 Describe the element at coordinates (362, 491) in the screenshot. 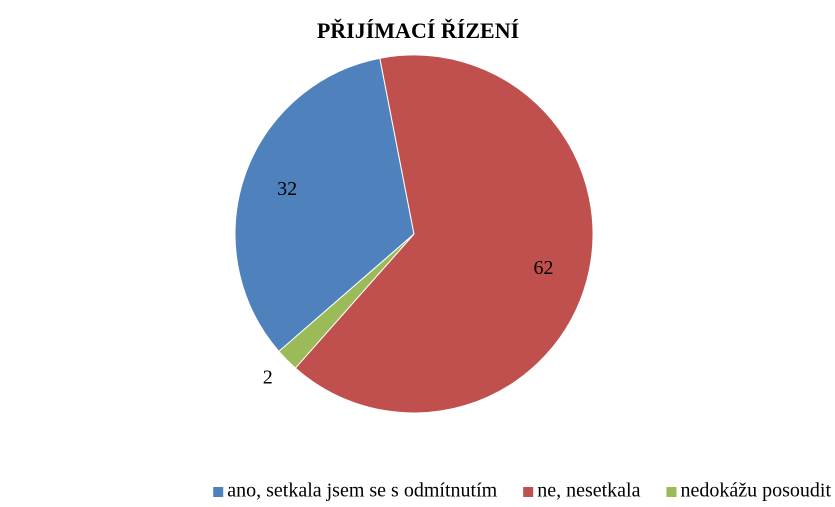

I see `legend-label: ano, setkala jsem se s odmítnutím` at that location.